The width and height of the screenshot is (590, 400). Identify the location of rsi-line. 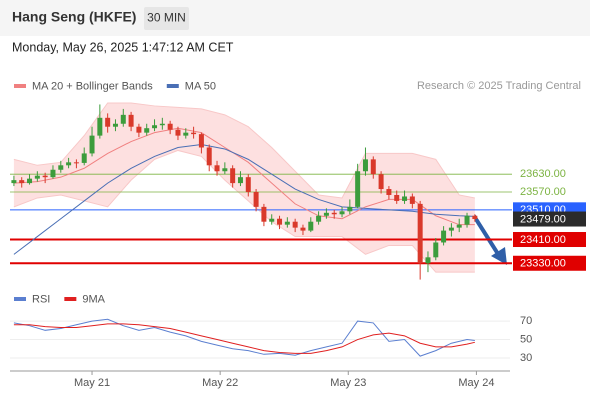
(244, 337).